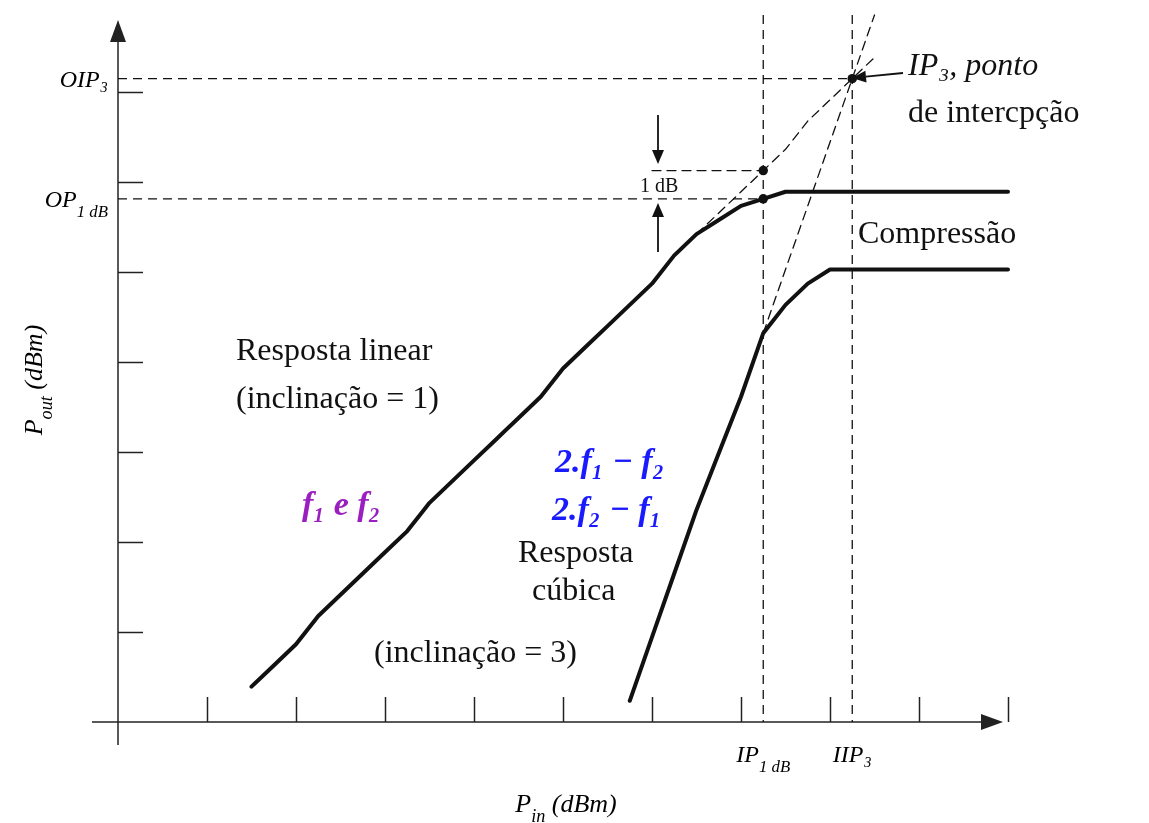 This screenshot has height=823, width=1149. Describe the element at coordinates (341, 503) in the screenshot. I see `annotation: f₁ e f₂` at that location.